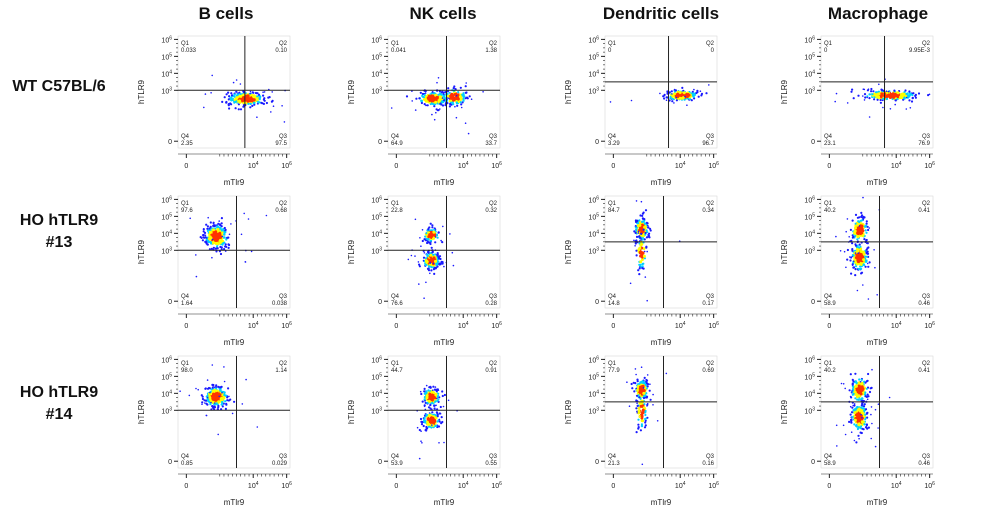 Image resolution: width=1004 pixels, height=510 pixels. I want to click on quadrant-label-q4: Q4, so click(395, 137).